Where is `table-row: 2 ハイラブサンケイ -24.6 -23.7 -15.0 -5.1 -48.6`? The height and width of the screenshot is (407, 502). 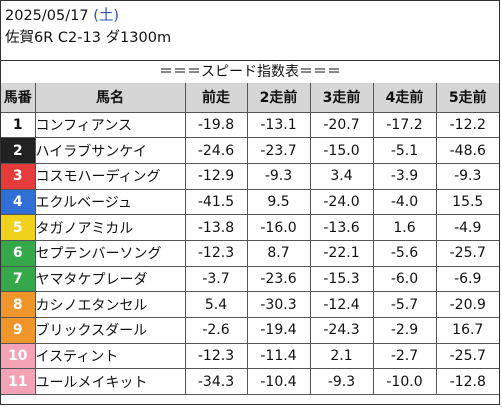 table-row: 2 ハイラブサンケイ -24.6 -23.7 -15.0 -5.1 -48.6 is located at coordinates (250, 150).